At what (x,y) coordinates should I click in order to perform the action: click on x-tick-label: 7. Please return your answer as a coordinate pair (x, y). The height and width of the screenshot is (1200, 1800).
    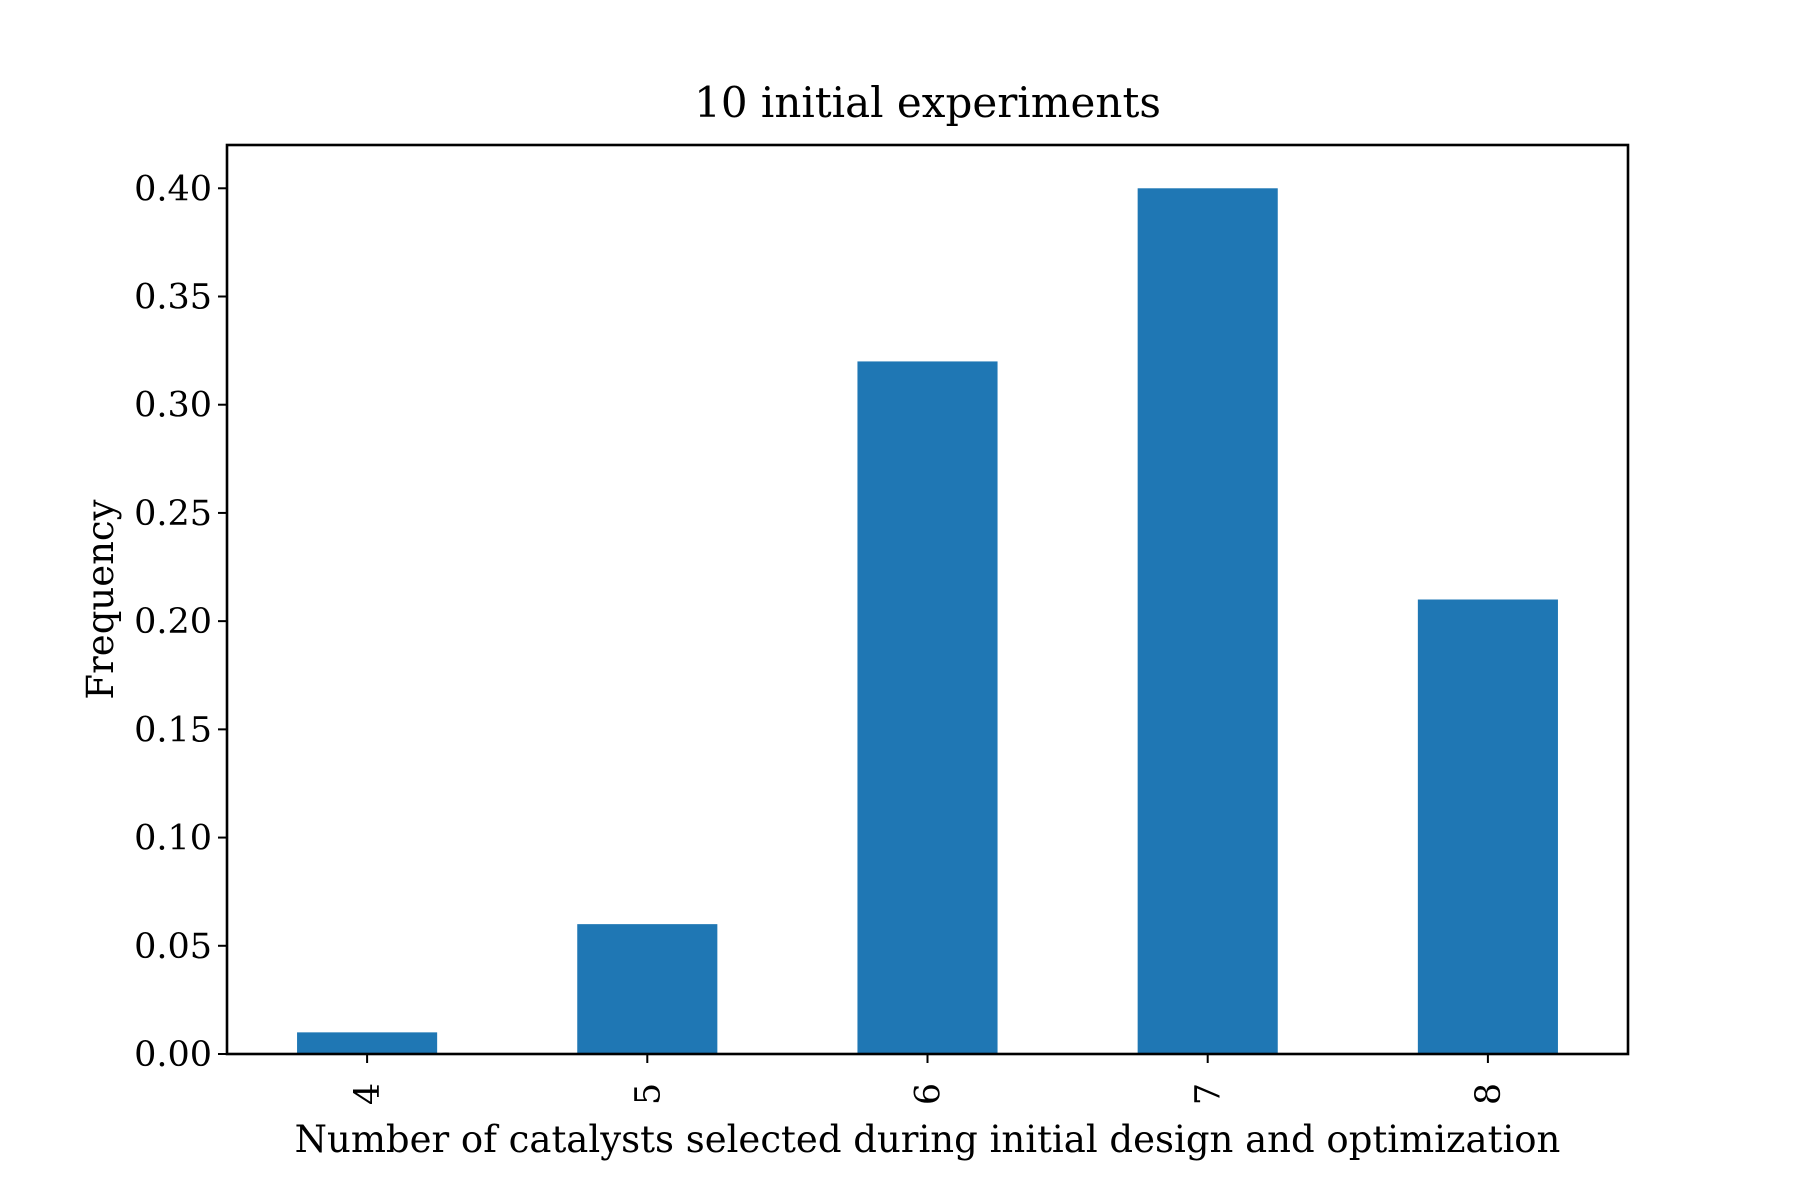
    Looking at the image, I should click on (1209, 1094).